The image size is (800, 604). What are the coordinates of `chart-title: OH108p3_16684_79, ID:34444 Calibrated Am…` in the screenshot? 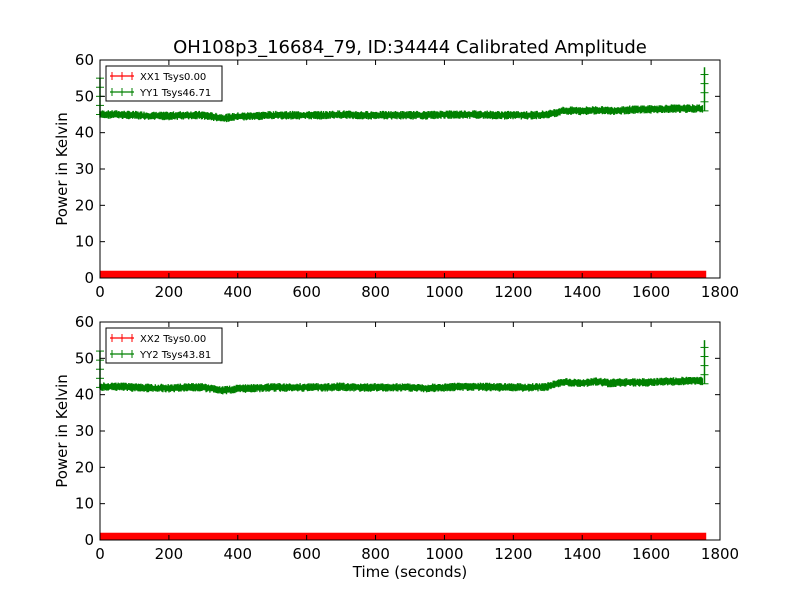 It's located at (410, 47).